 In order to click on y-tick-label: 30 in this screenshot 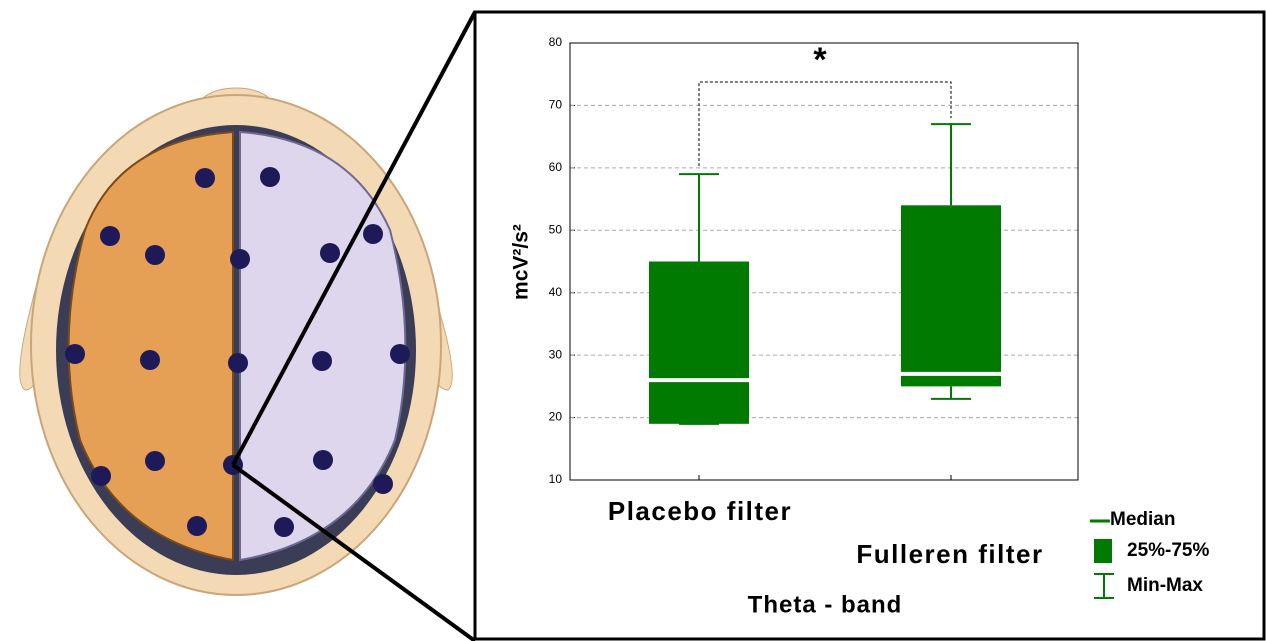, I will do `click(556, 354)`.